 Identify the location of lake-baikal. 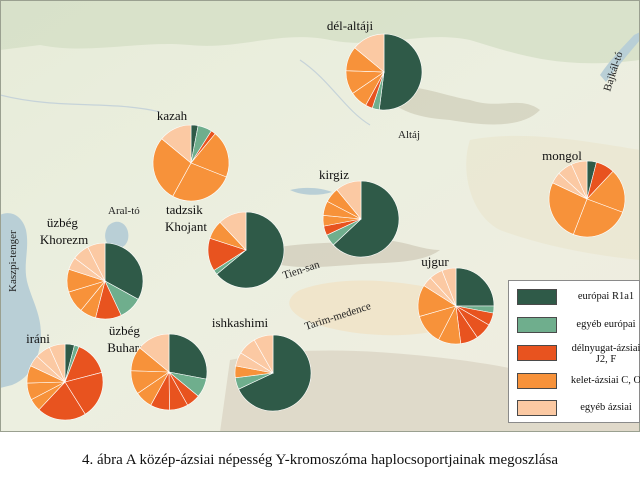
(620, 57).